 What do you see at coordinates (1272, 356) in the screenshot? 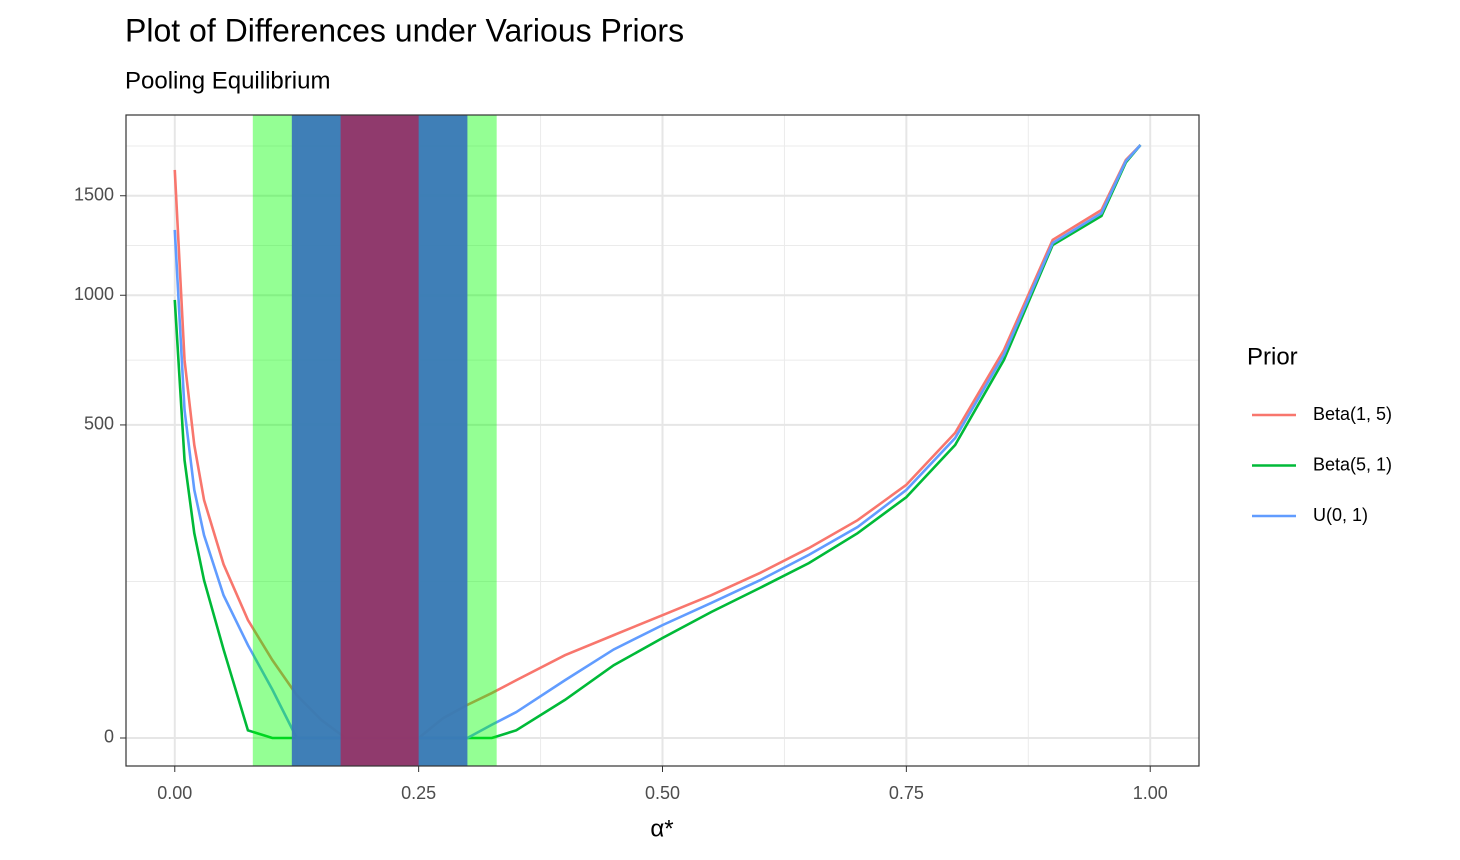
I see `legend-title: Prior` at bounding box center [1272, 356].